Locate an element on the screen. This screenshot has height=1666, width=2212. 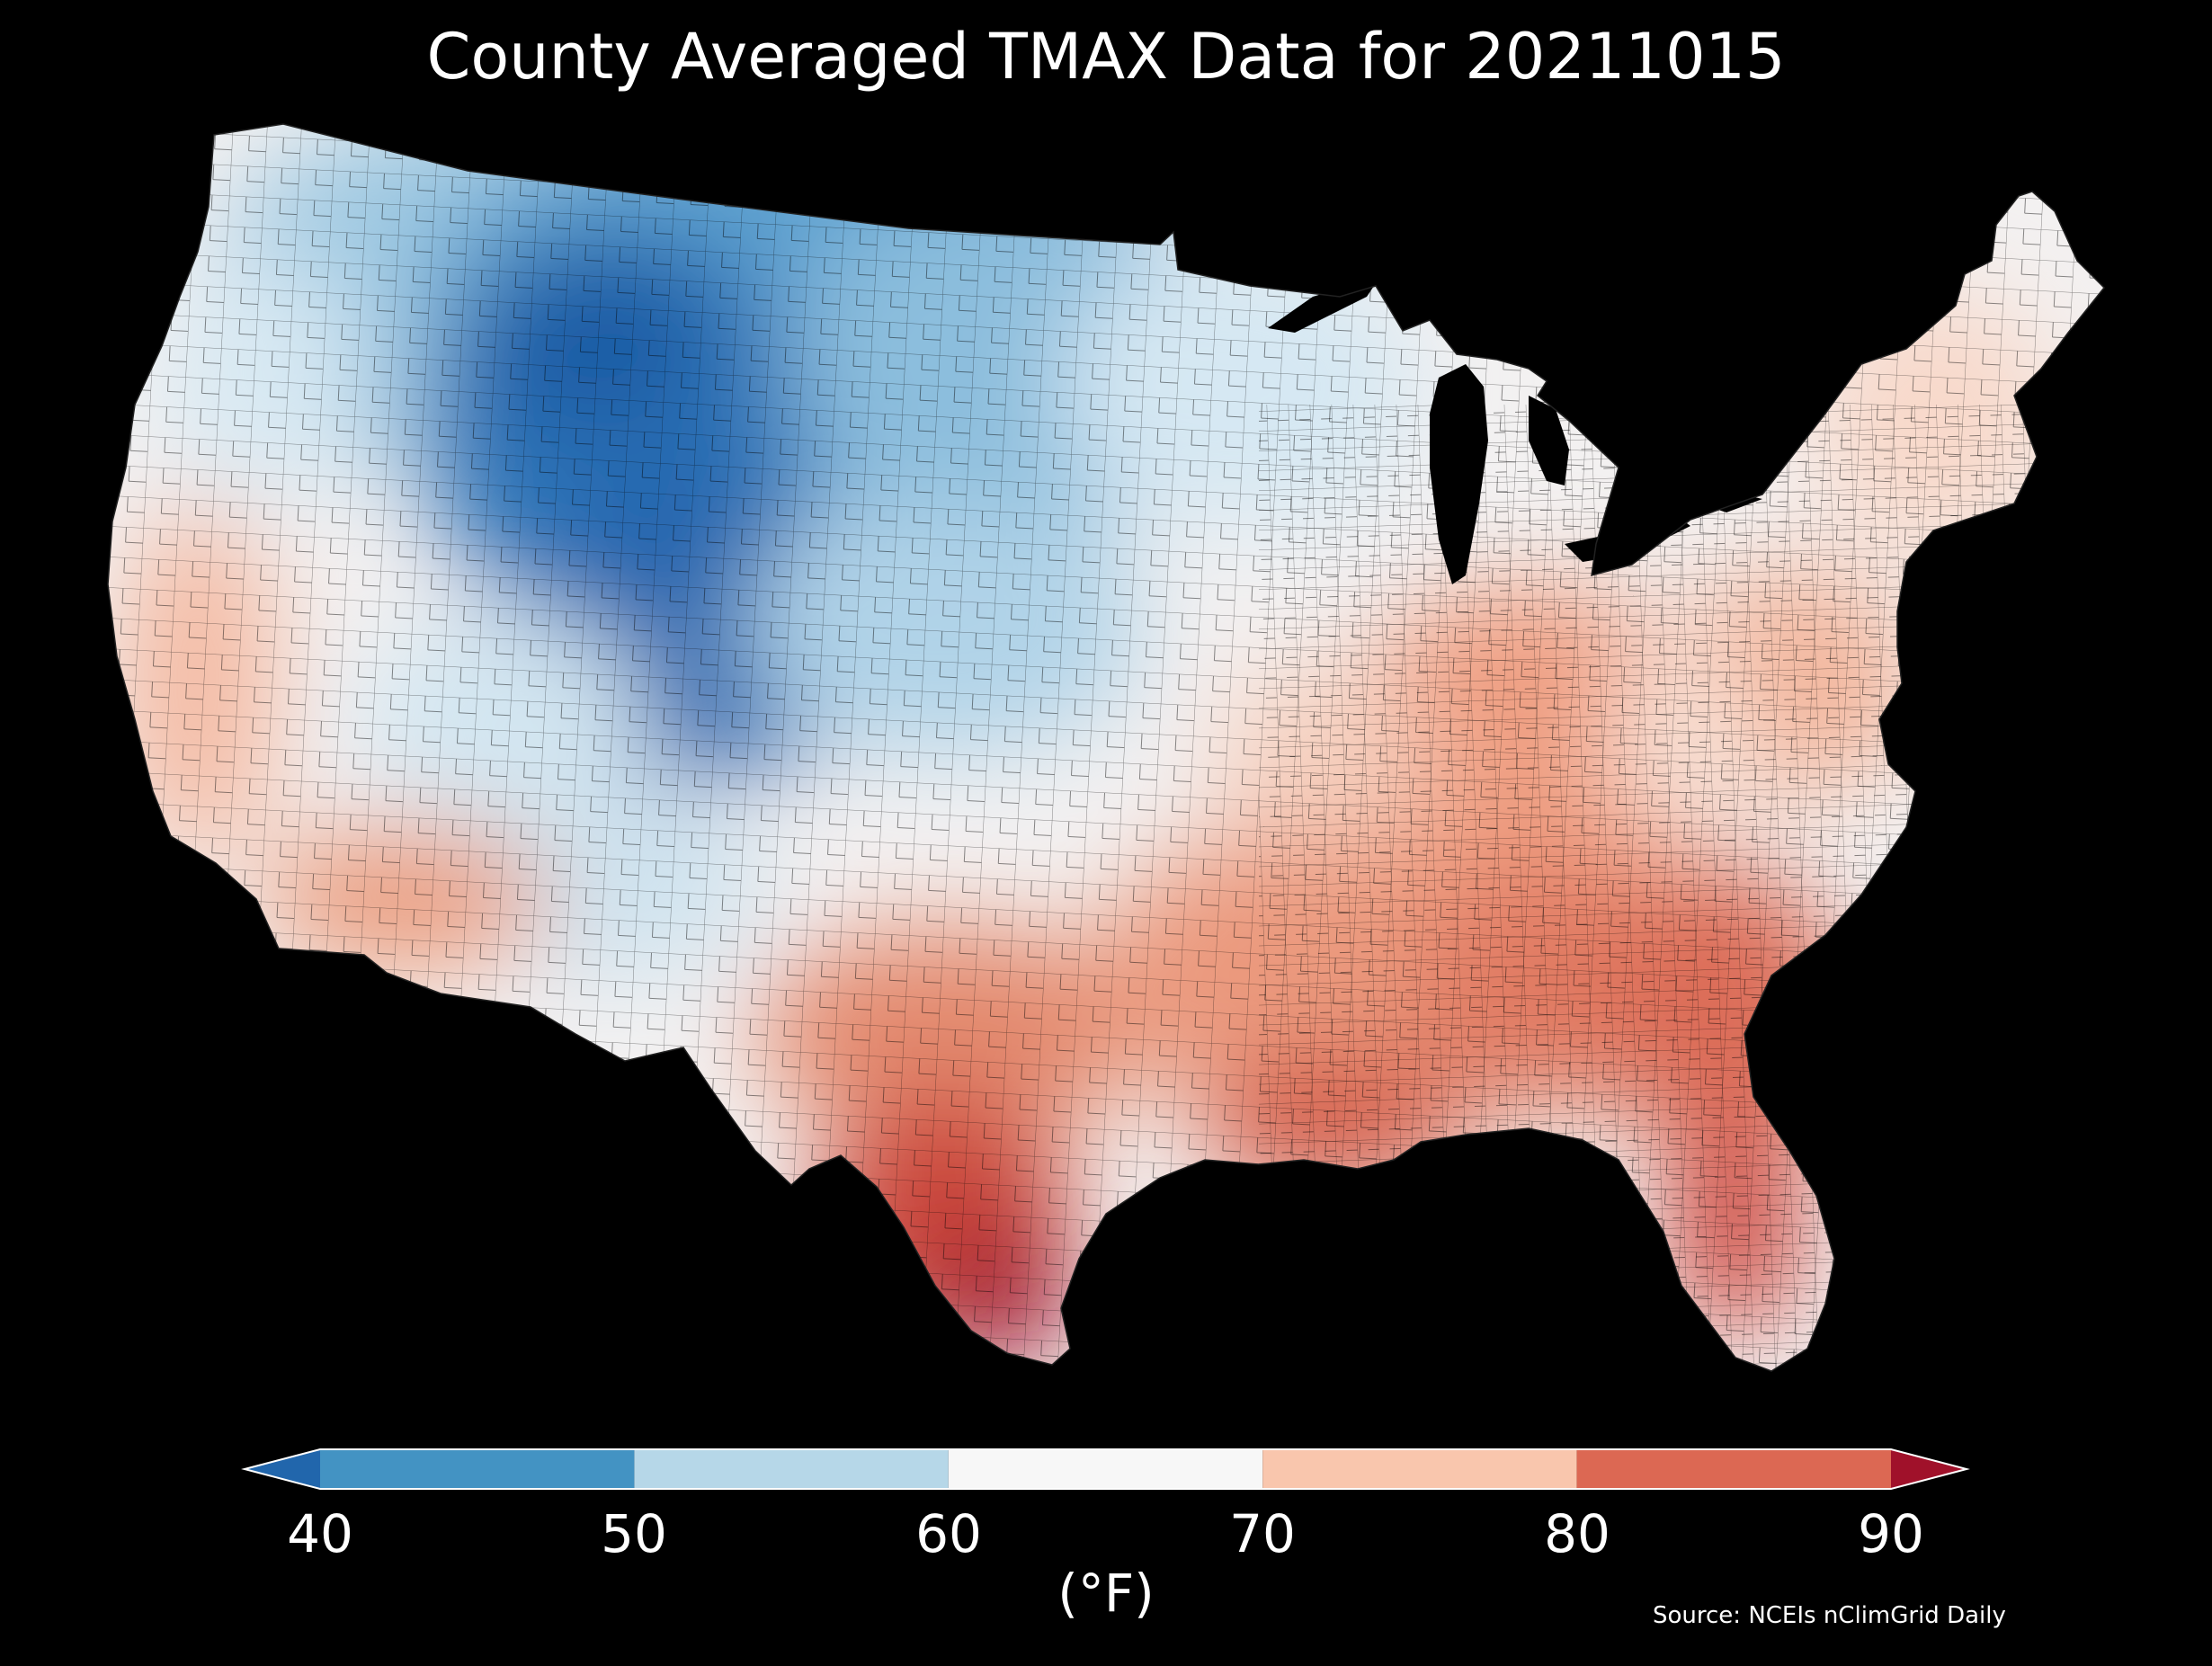
colorbar-tick-90: 90 is located at coordinates (1891, 1533).